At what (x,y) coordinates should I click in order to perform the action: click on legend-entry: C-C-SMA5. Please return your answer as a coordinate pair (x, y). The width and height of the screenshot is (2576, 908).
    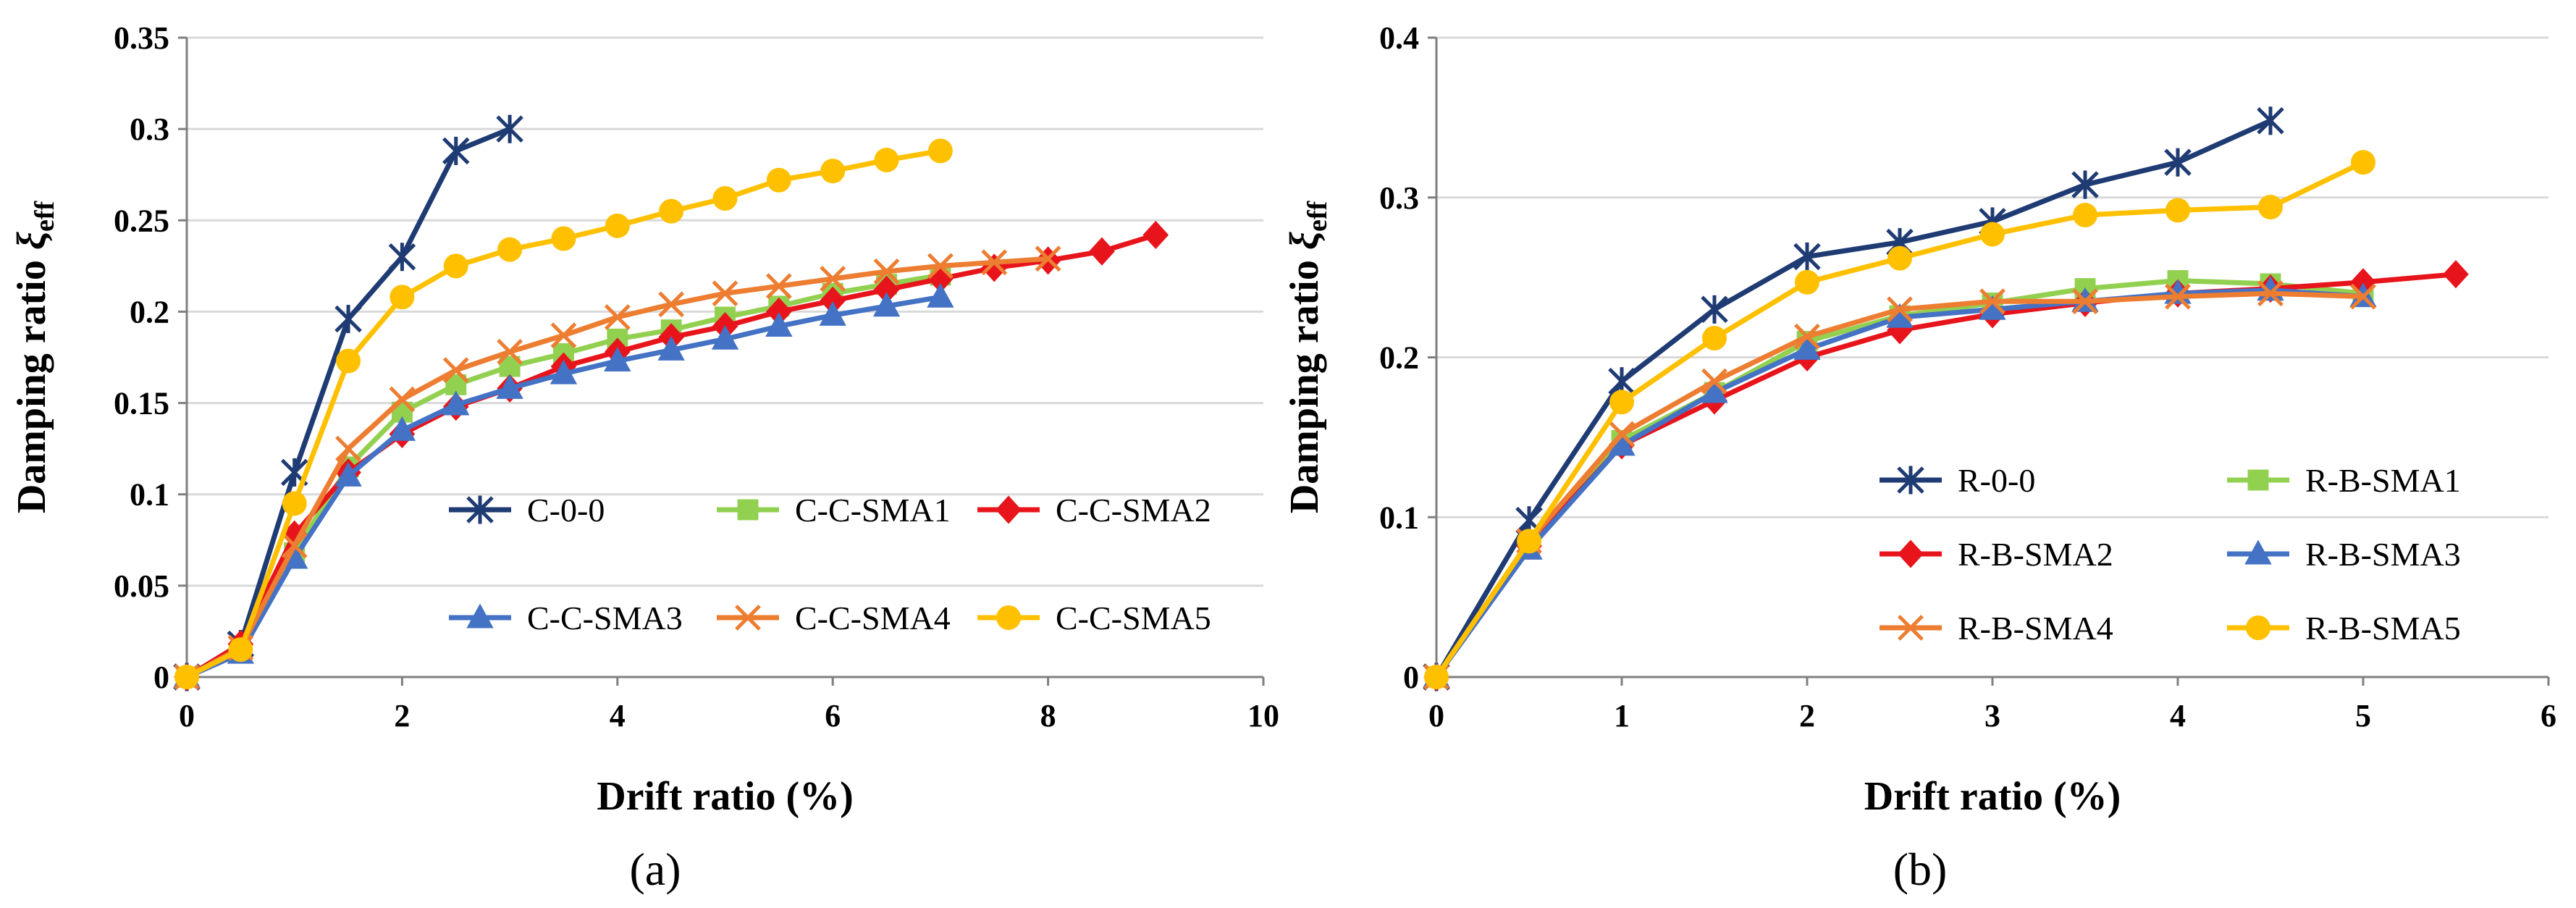
    Looking at the image, I should click on (1094, 618).